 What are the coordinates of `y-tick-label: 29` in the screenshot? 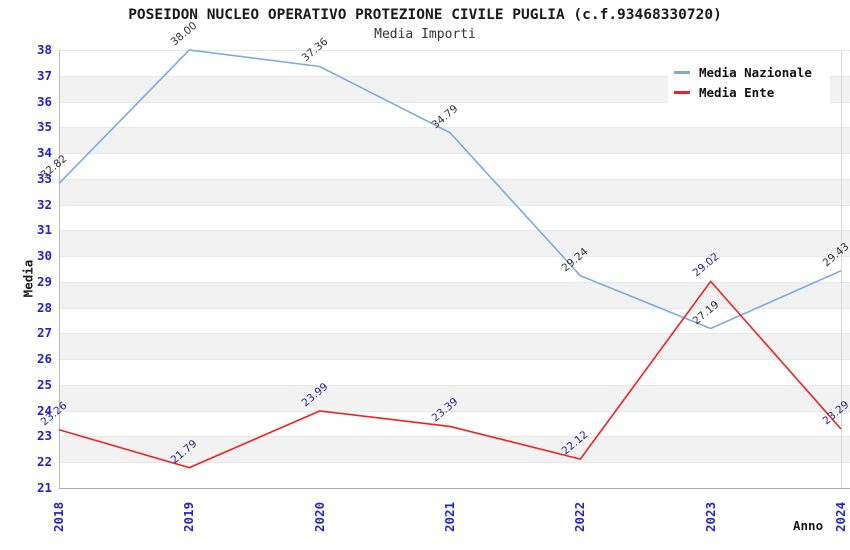 It's located at (44, 281).